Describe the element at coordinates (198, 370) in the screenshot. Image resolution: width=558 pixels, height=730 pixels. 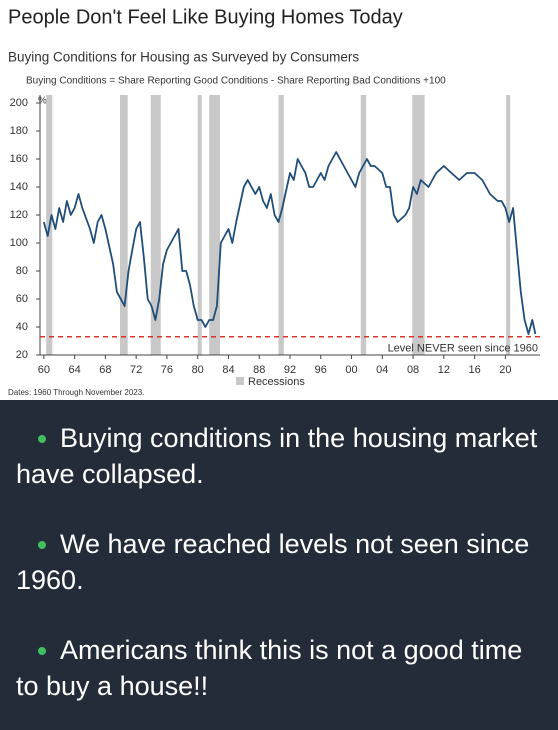
I see `x-tick-label: 80` at that location.